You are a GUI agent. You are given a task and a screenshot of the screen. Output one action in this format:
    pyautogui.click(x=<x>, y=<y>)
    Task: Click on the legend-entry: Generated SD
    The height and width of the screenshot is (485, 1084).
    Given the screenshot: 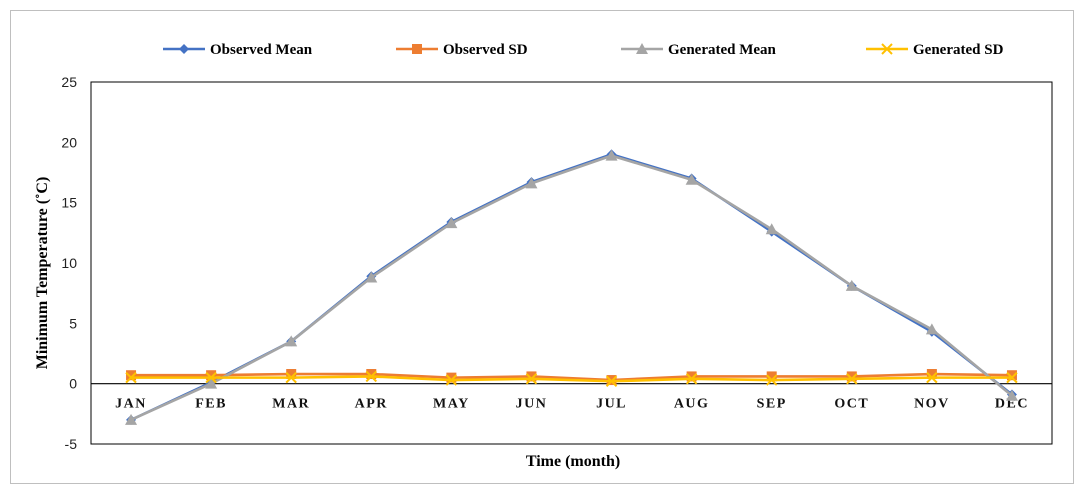 What is the action you would take?
    pyautogui.click(x=935, y=50)
    